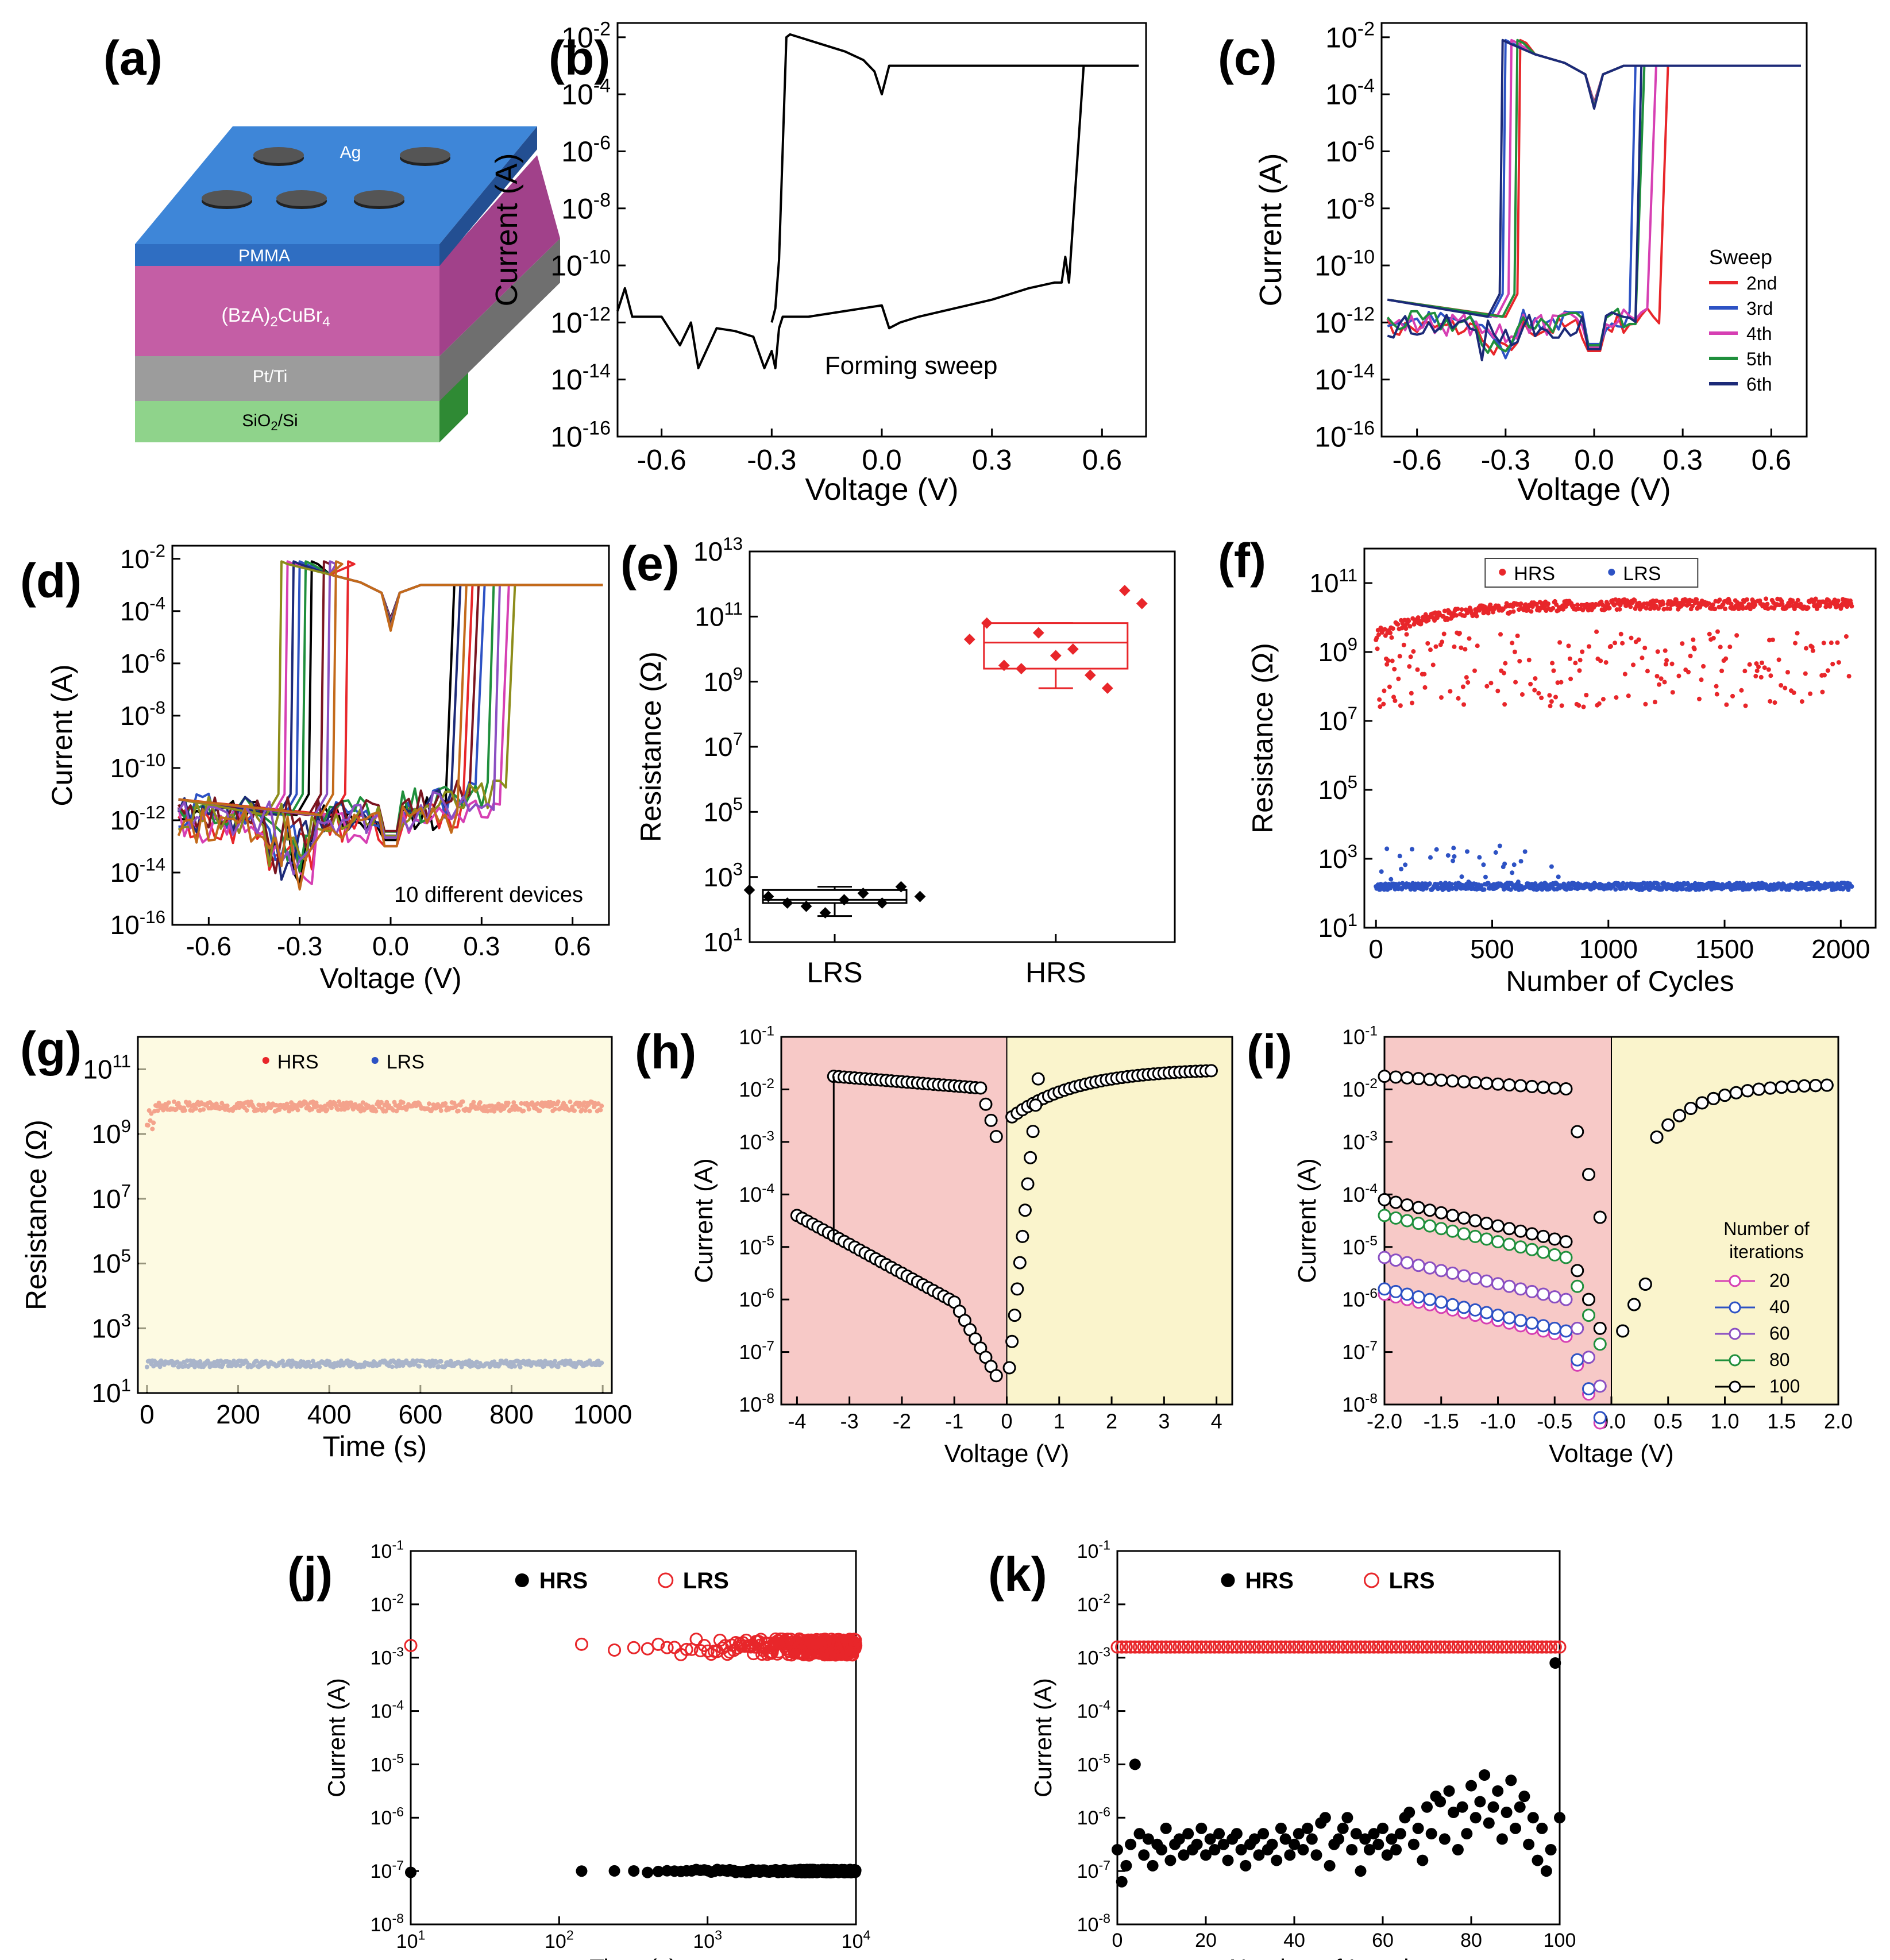 Image resolution: width=1890 pixels, height=1960 pixels. I want to click on panel-label-c: (c), so click(1247, 58).